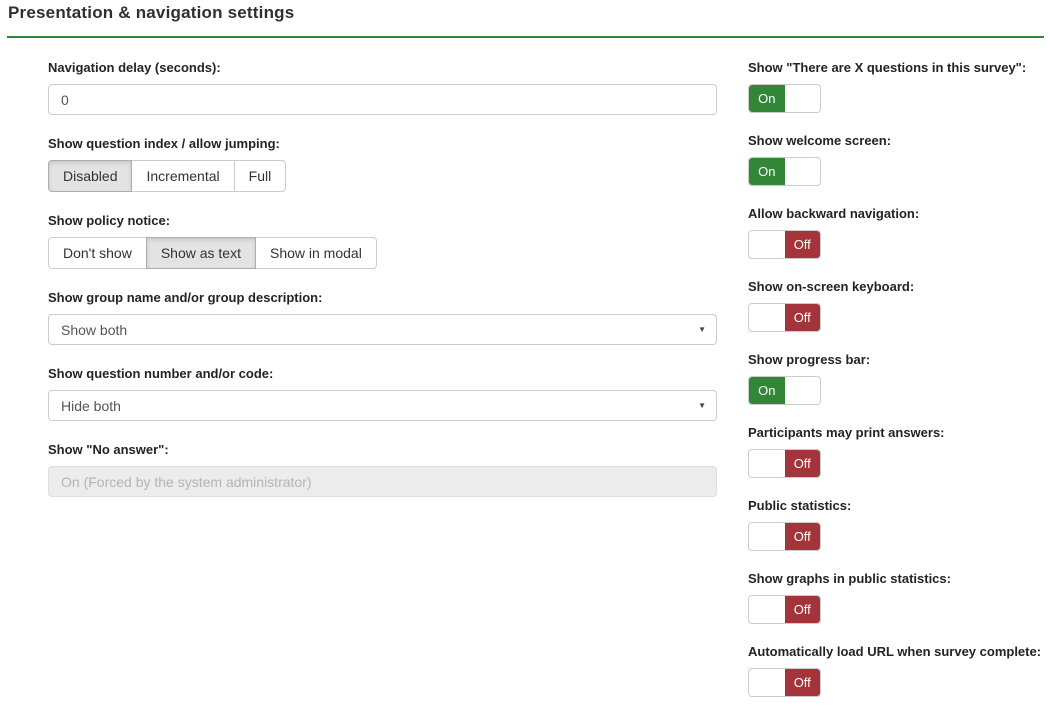  Describe the element at coordinates (161, 373) in the screenshot. I see `question-number-label: Show question number and/or code:` at that location.